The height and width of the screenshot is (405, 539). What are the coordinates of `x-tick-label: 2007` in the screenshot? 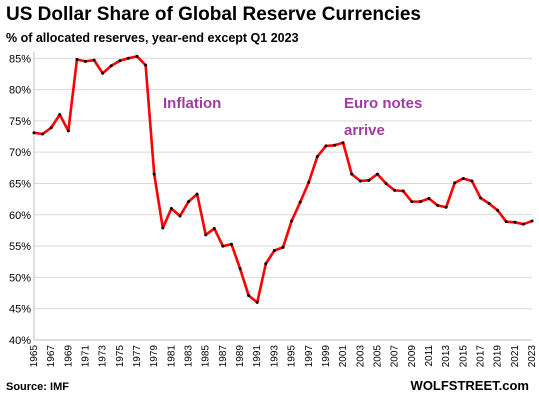 It's located at (395, 356).